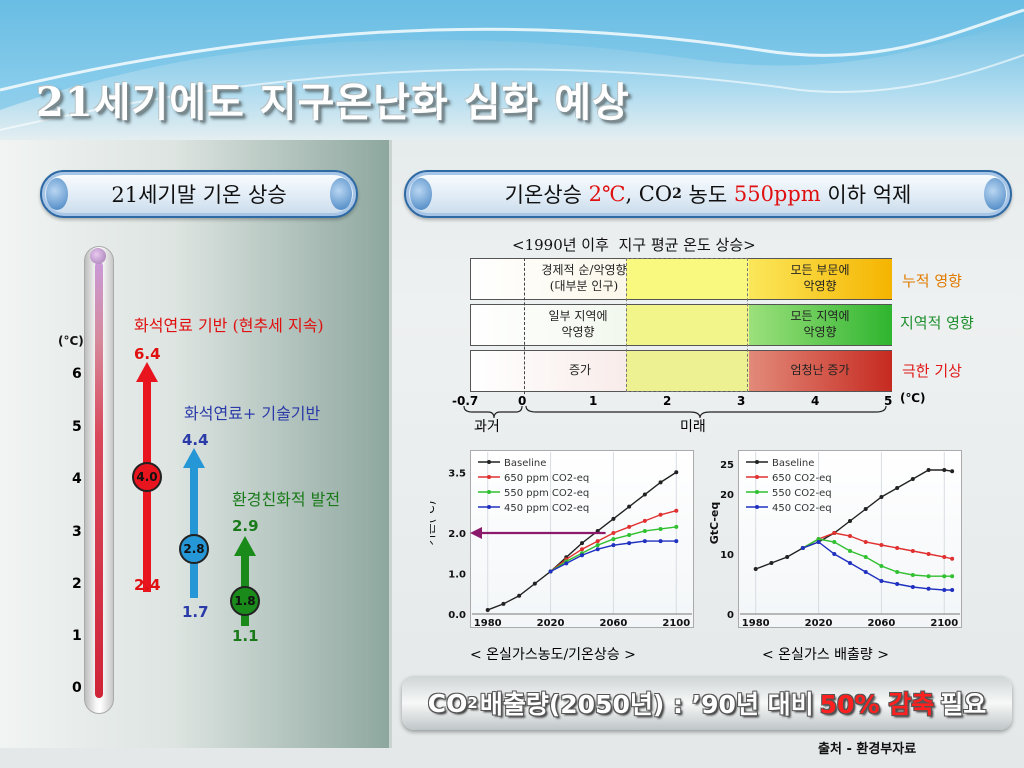 The width and height of the screenshot is (1024, 768). Describe the element at coordinates (944, 623) in the screenshot. I see `chart1-xtick-3: 2100` at that location.